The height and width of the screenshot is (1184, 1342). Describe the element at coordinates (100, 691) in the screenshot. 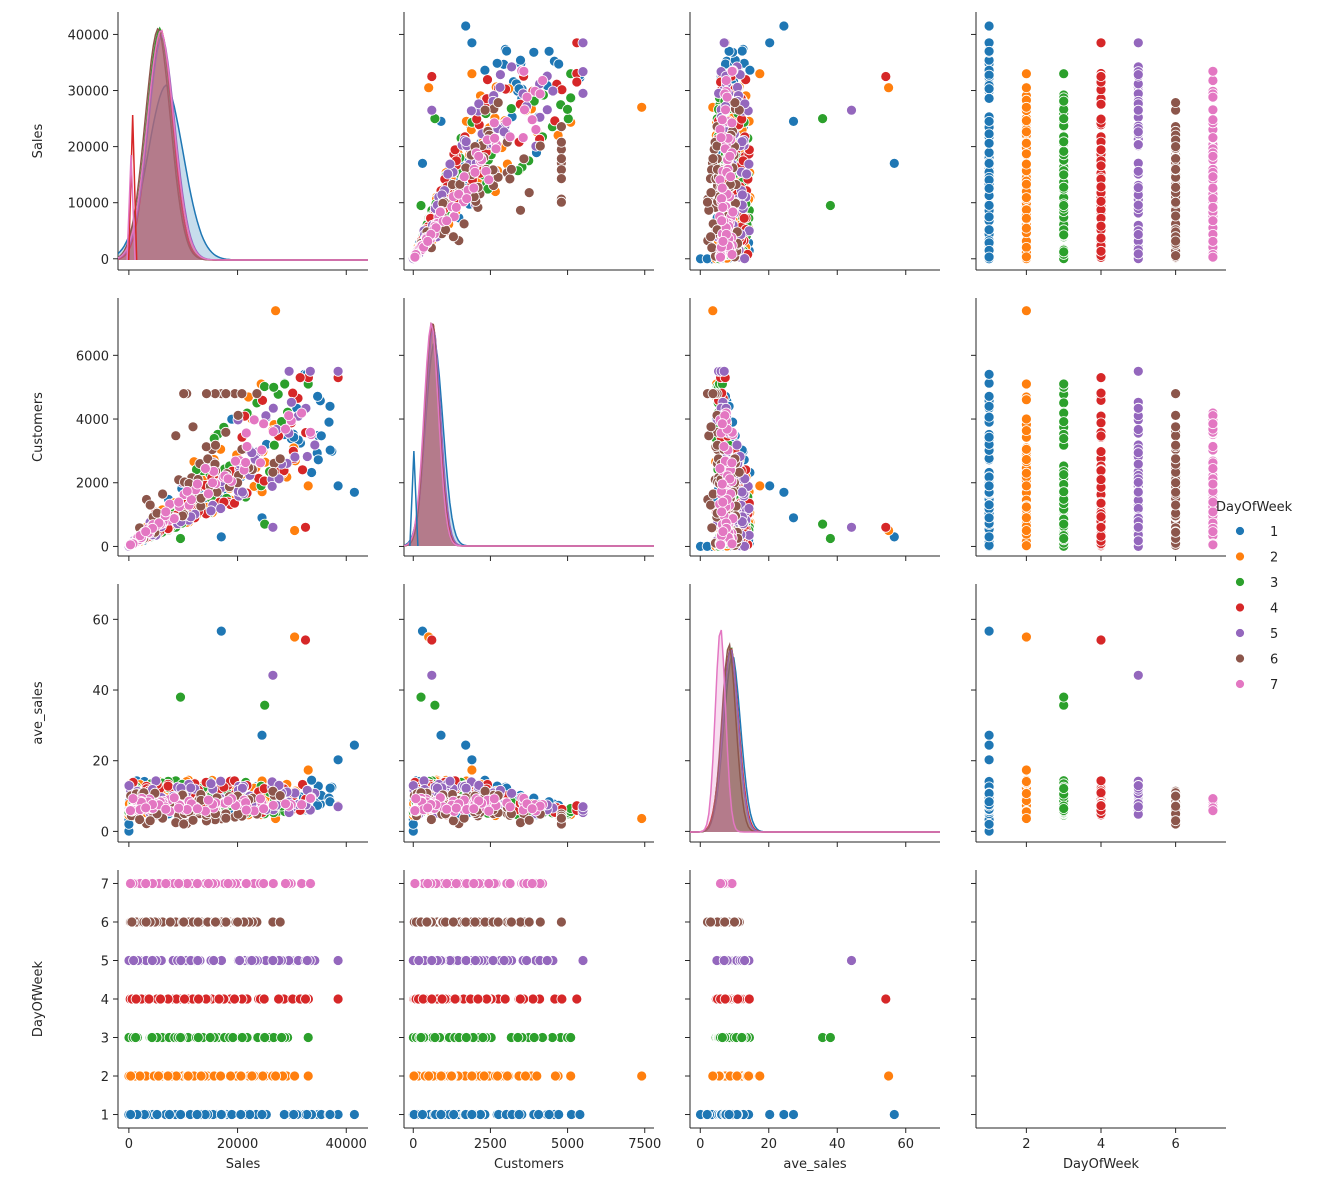

I see `y-tick-label: 40` at that location.